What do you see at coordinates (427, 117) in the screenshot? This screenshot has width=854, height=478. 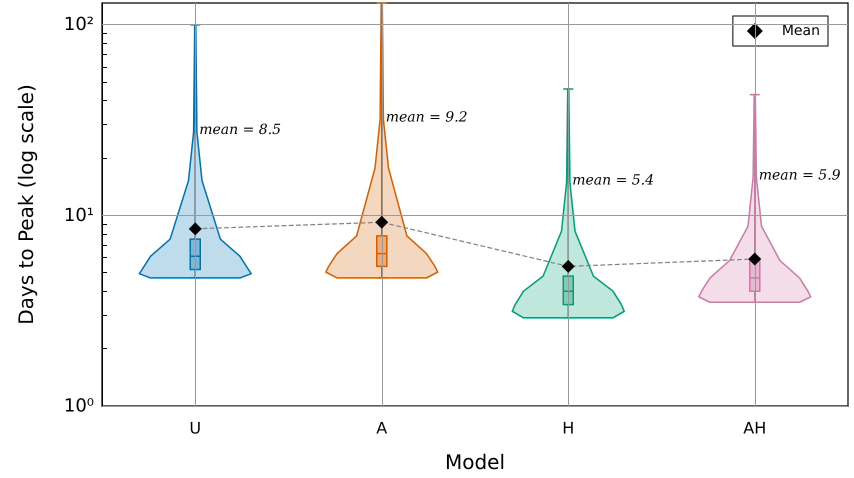 I see `annotation: mean = 9.2` at bounding box center [427, 117].